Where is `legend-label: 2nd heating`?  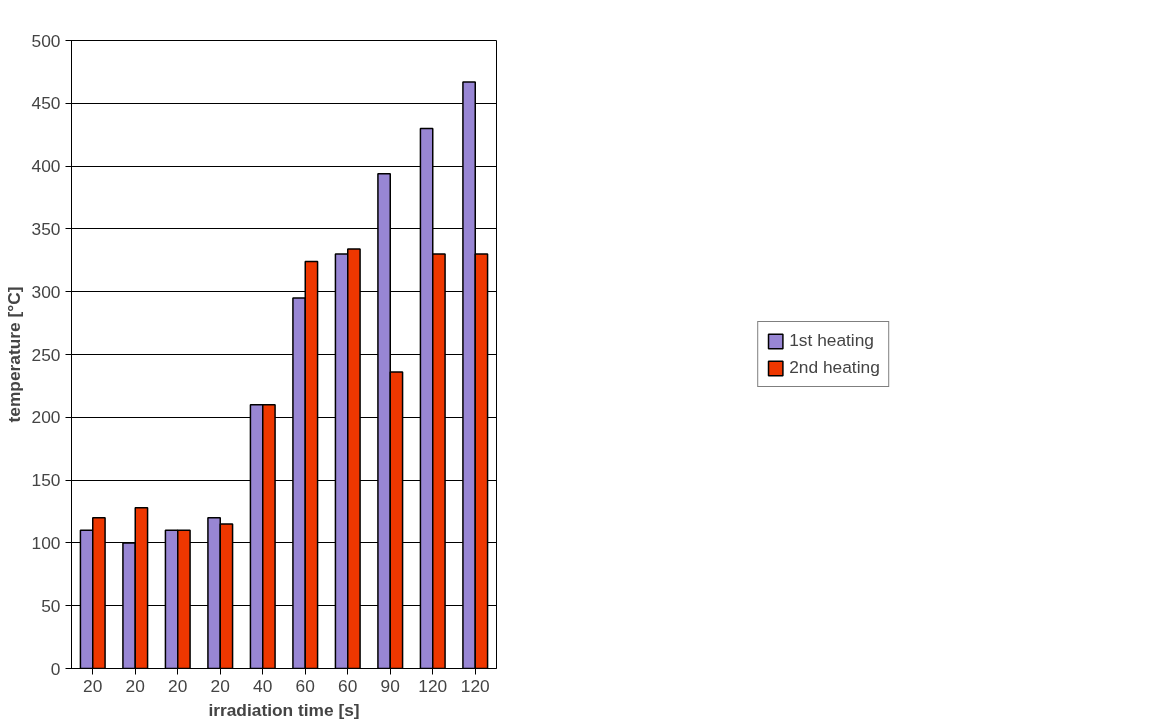 legend-label: 2nd heating is located at coordinates (834, 367).